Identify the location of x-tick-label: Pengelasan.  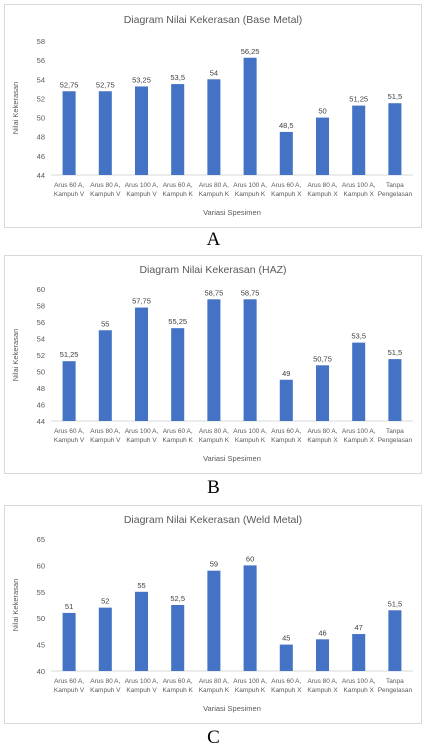
(395, 440).